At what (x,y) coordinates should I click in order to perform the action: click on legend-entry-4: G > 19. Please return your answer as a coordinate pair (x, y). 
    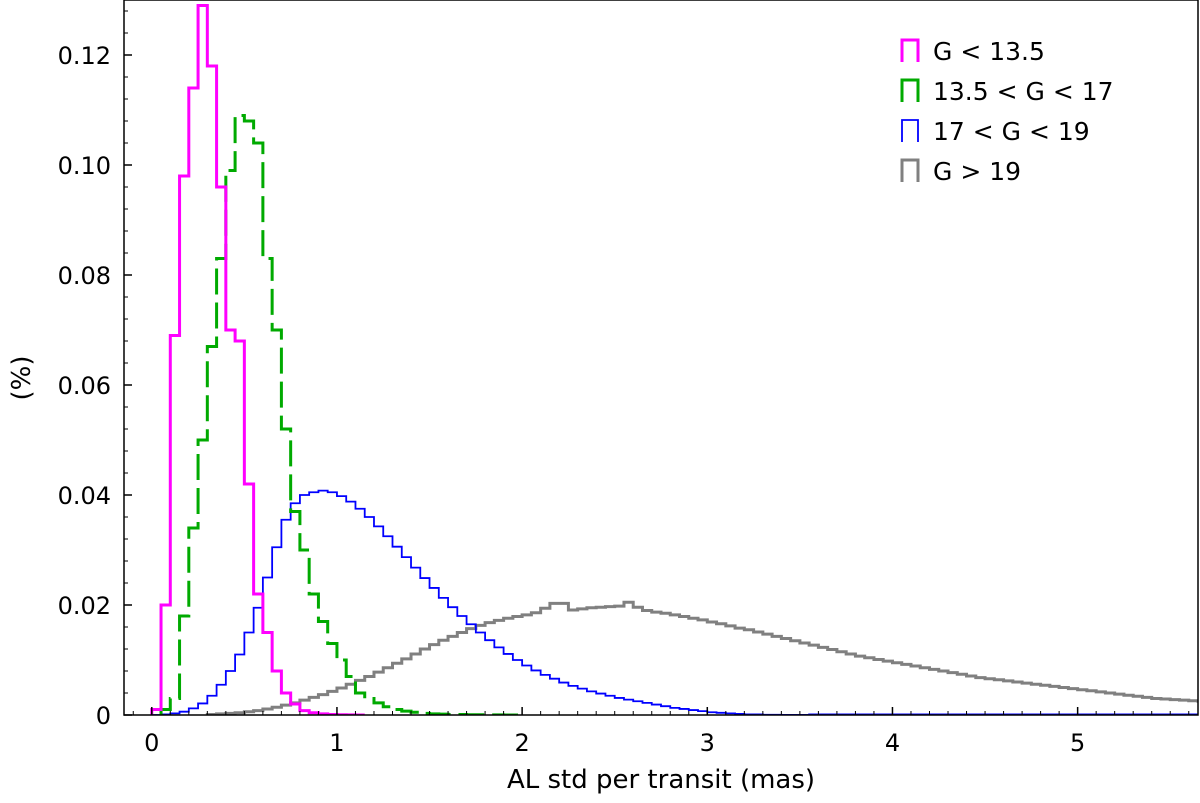
    Looking at the image, I should click on (960, 171).